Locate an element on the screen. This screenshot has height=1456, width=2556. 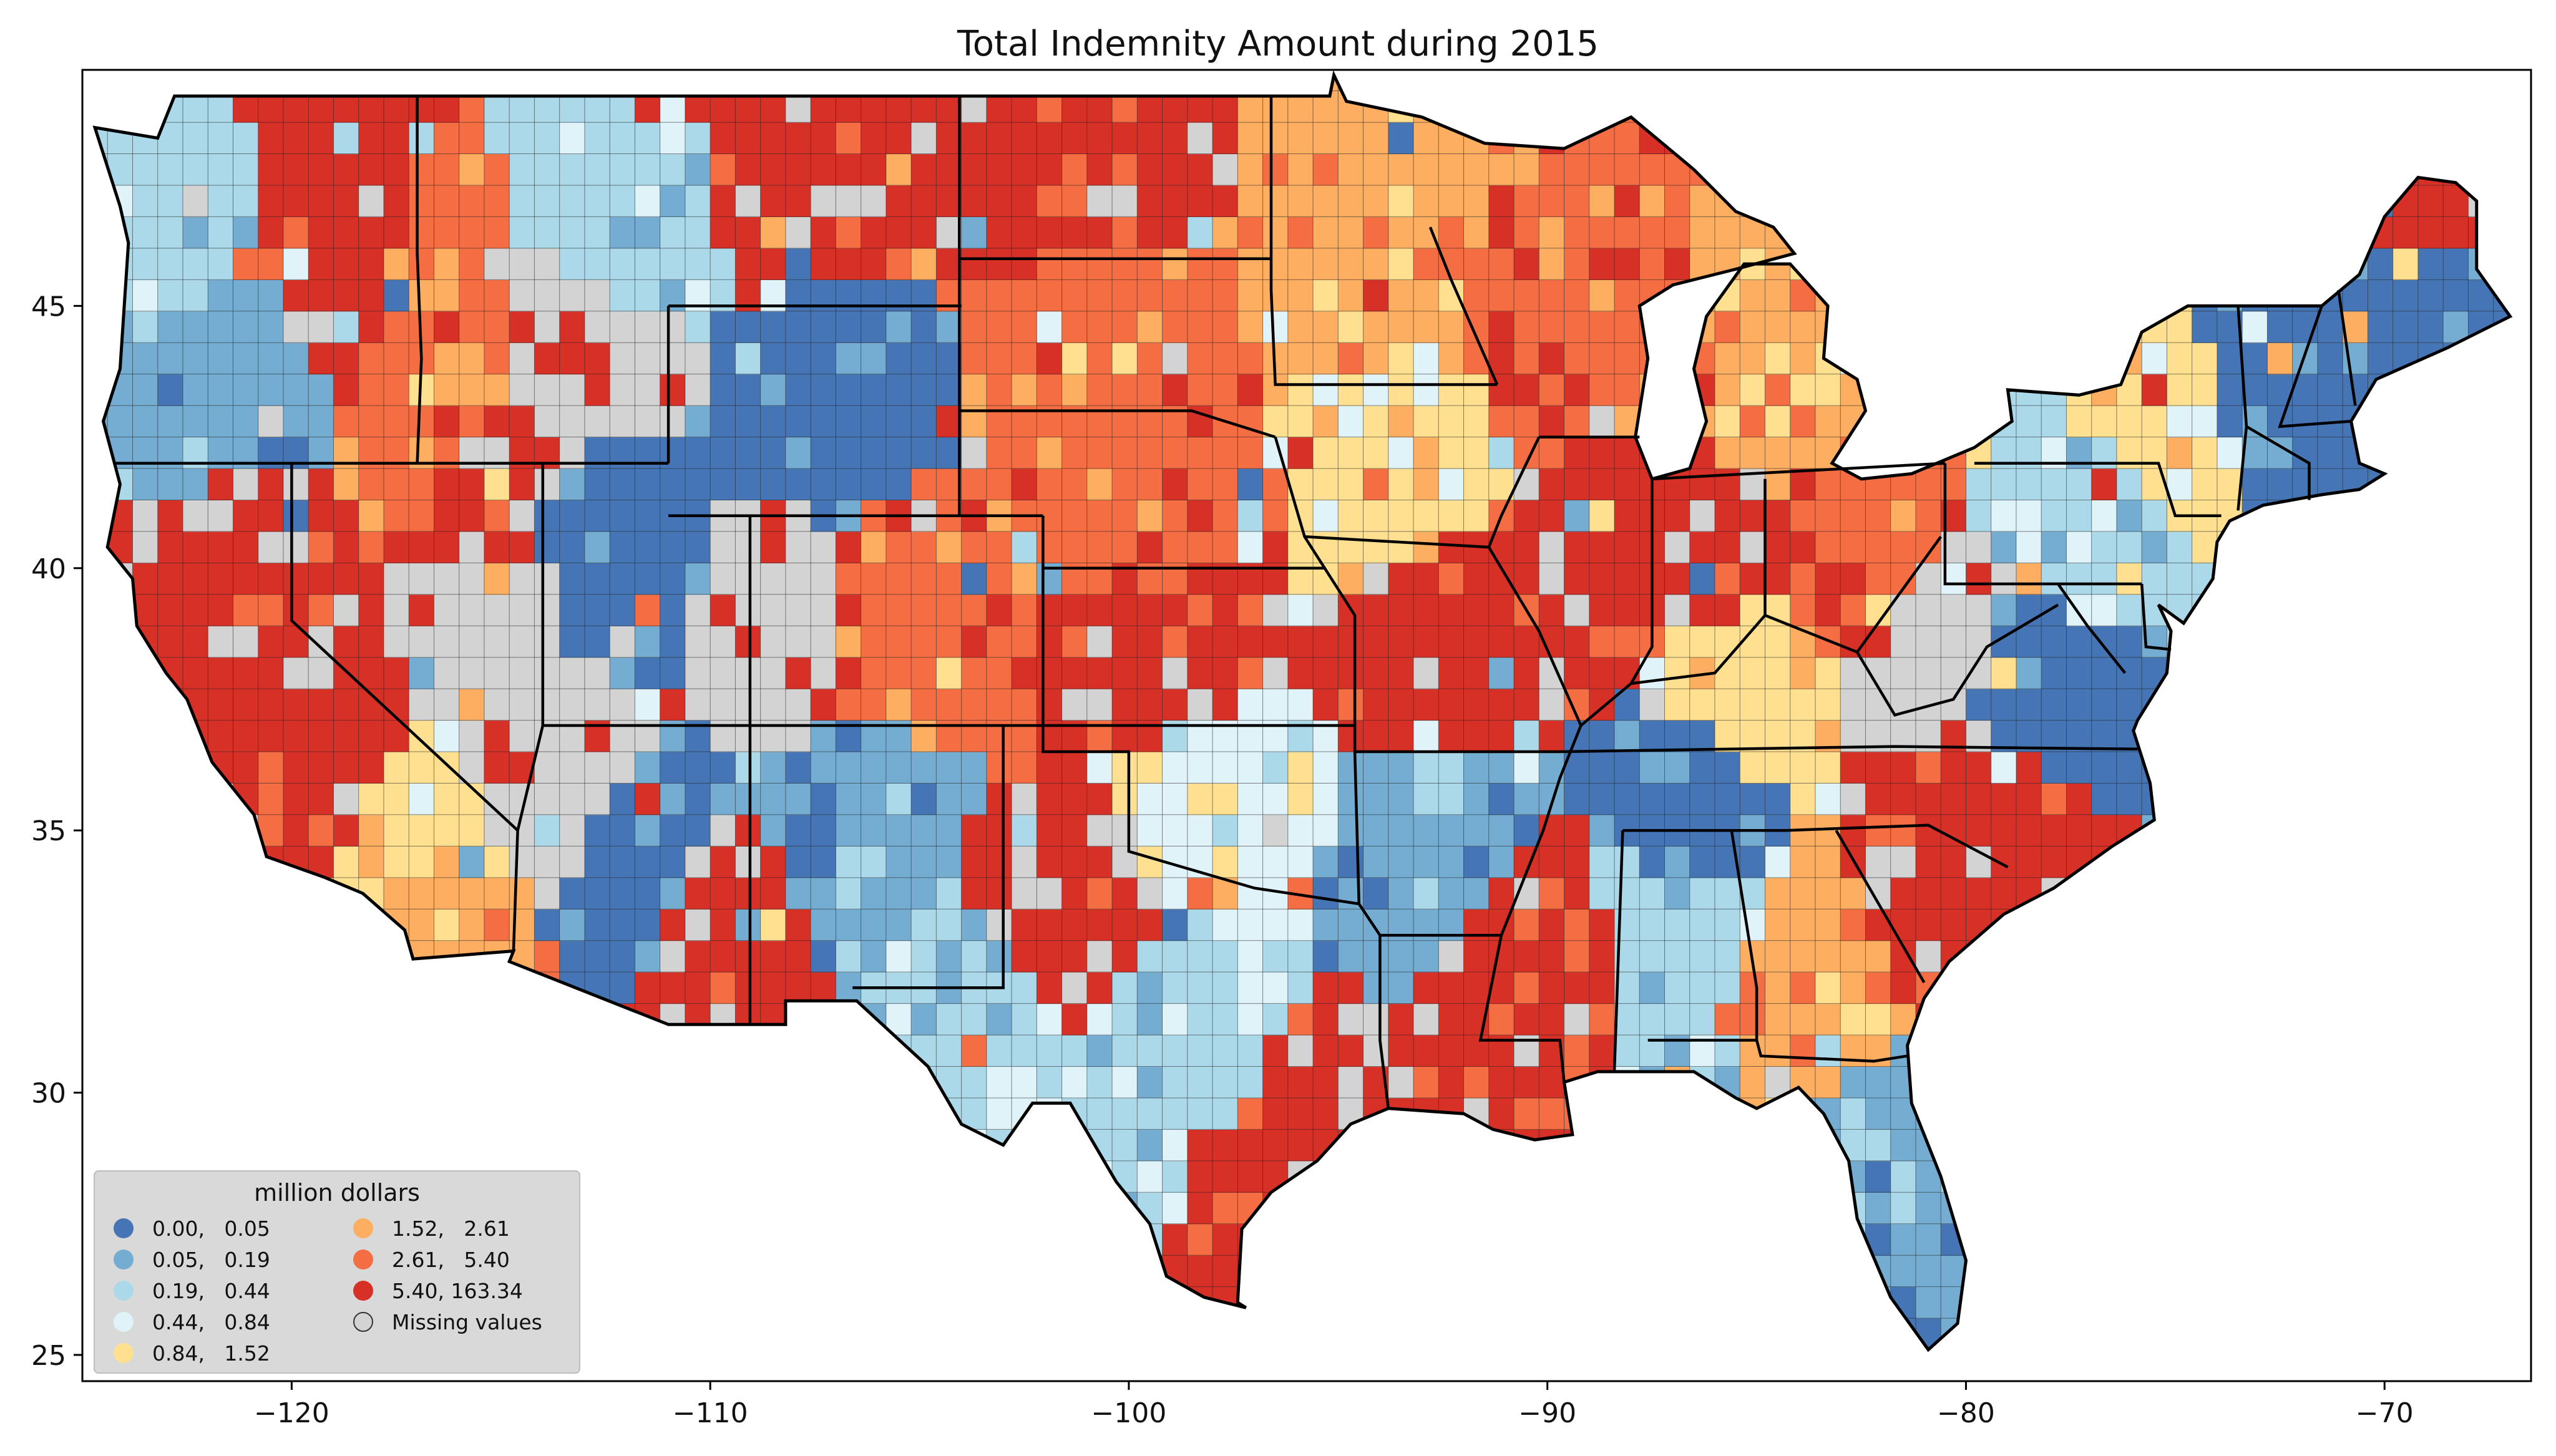
legend-entry: 0.19, 0.44 is located at coordinates (192, 1291).